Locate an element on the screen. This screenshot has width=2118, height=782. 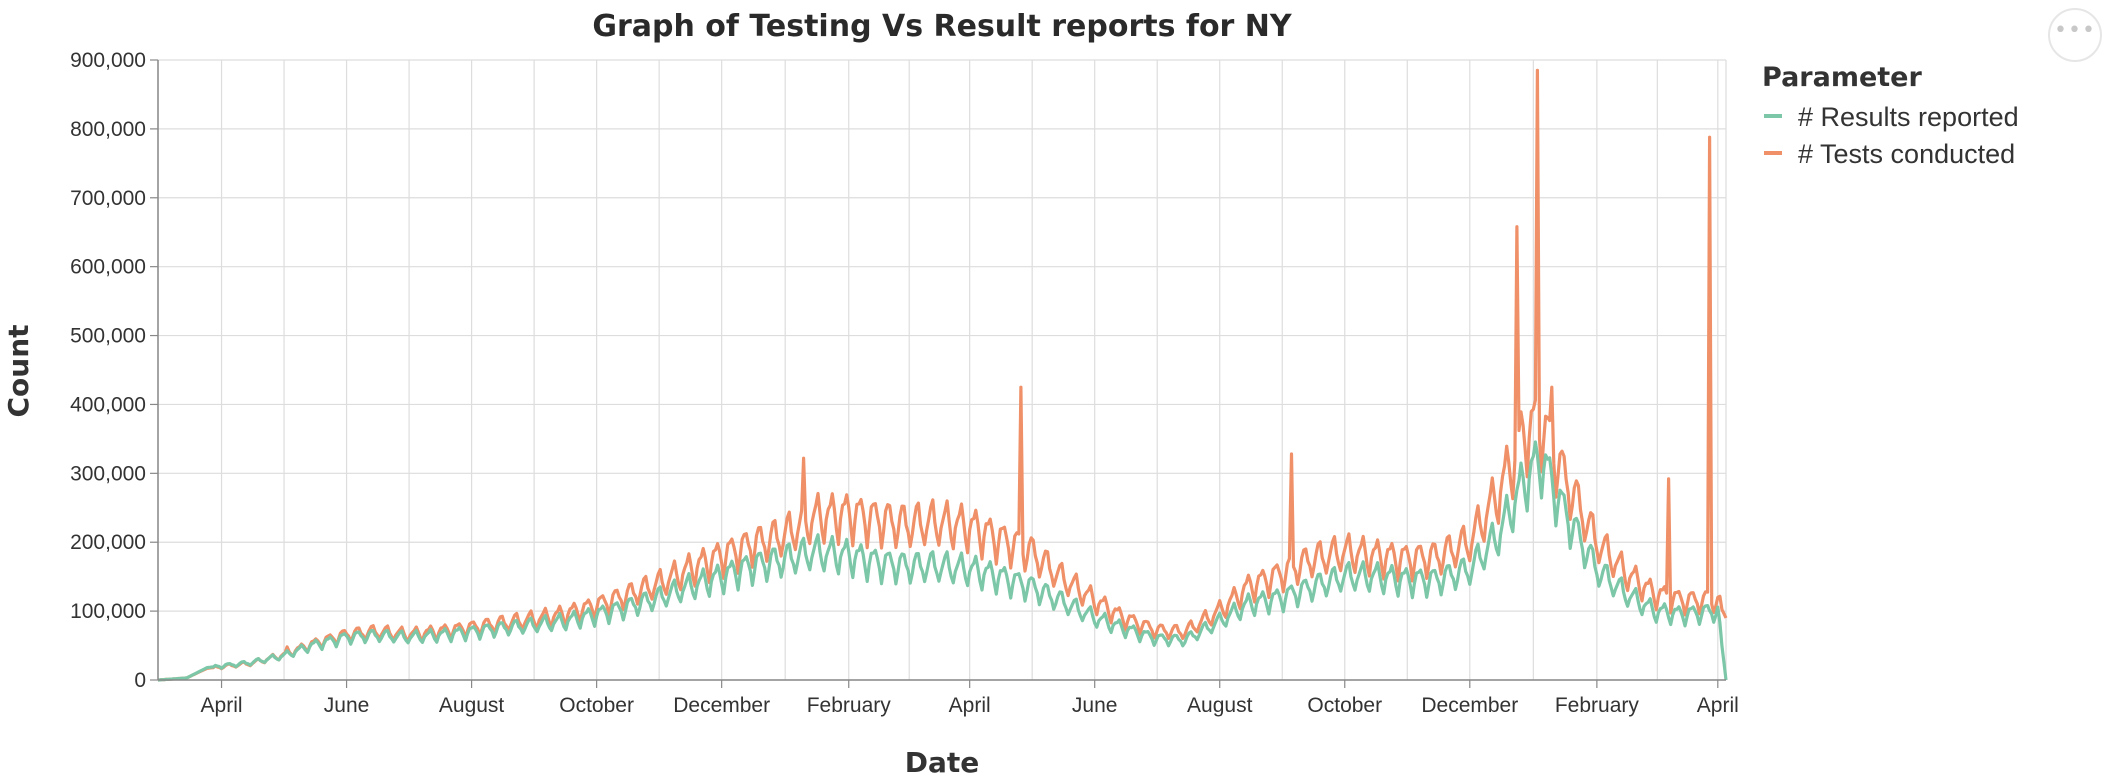
legend-item-results: # Results reported is located at coordinates (1891, 117).